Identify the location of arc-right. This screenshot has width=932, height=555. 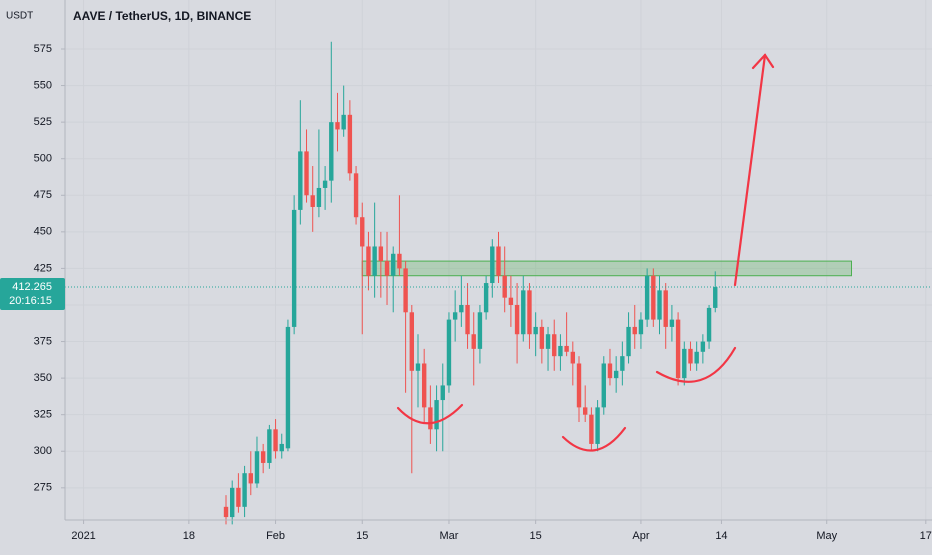
(696, 364).